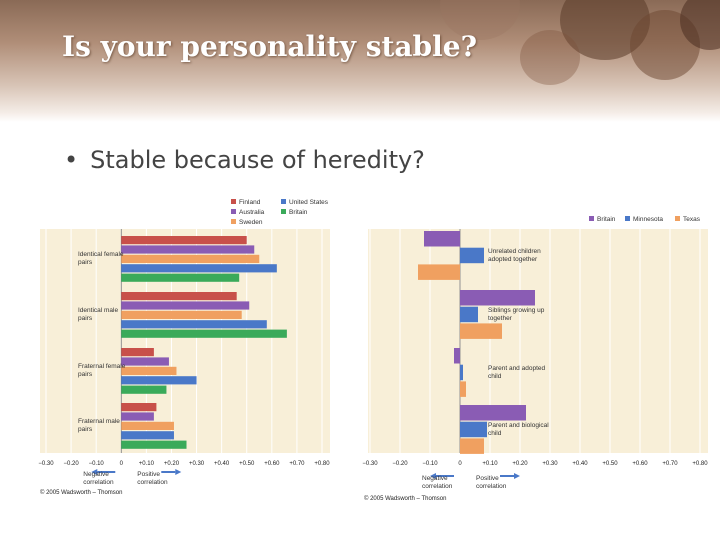 The height and width of the screenshot is (540, 720). Describe the element at coordinates (516, 314) in the screenshot. I see `chart-2-category-label: Siblings growing up together` at that location.